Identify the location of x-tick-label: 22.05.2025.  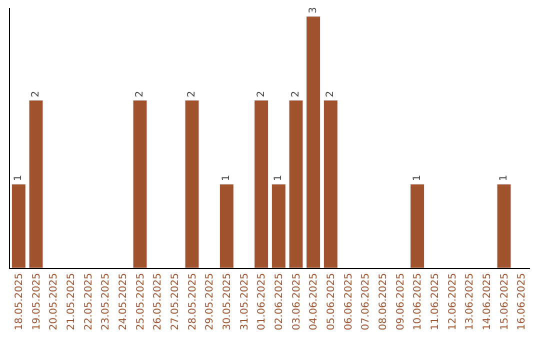
(88, 301).